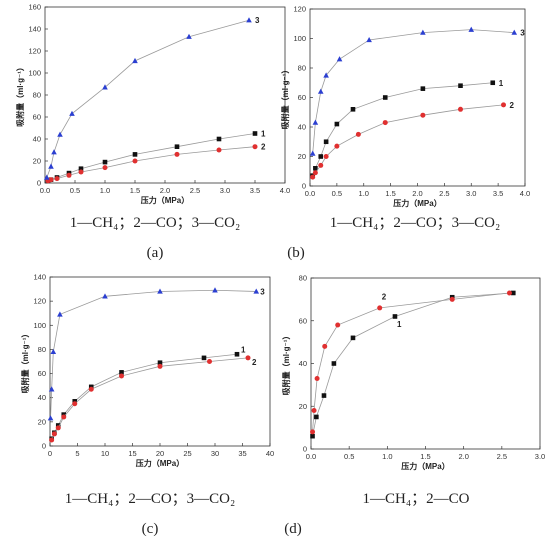 This screenshot has width=556, height=542. What do you see at coordinates (105, 453) in the screenshot?
I see `x-tick-label: 10` at bounding box center [105, 453].